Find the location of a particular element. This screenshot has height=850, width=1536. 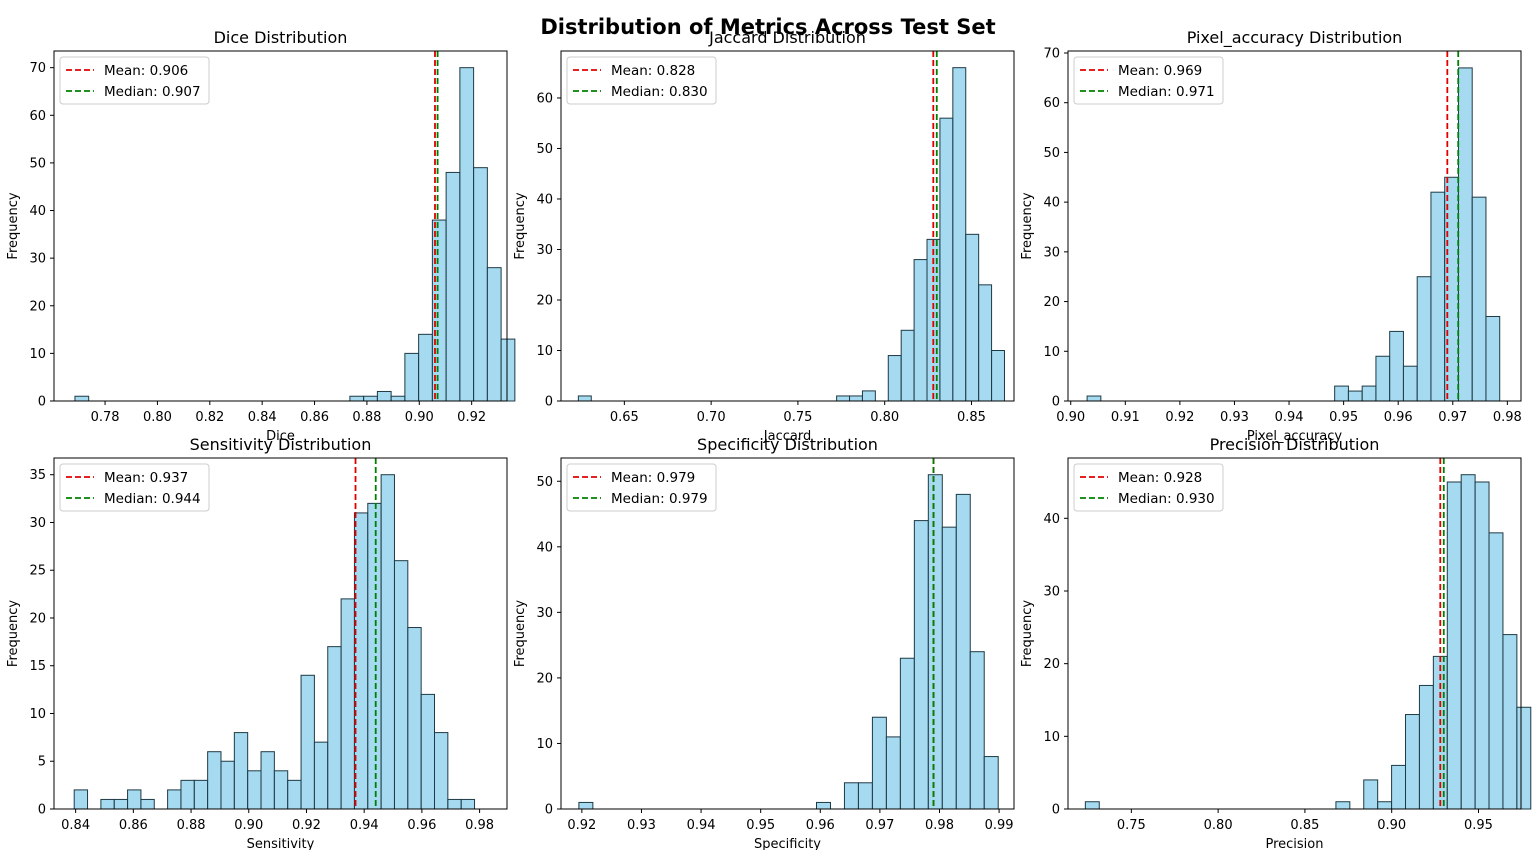

x-tick-label: 0.65 is located at coordinates (624, 417).